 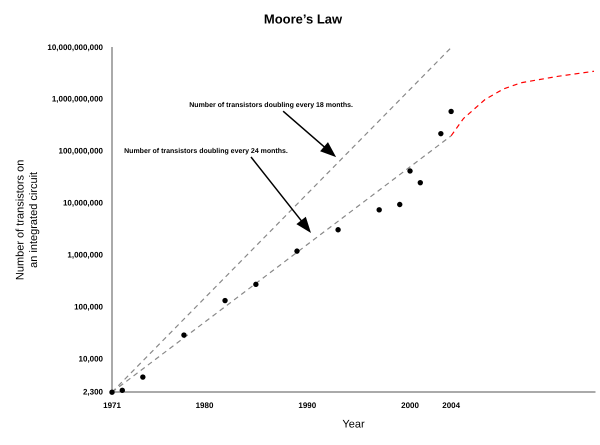 What do you see at coordinates (27, 220) in the screenshot?
I see `y-axis-title: Number of transistors on an integrated circuit` at bounding box center [27, 220].